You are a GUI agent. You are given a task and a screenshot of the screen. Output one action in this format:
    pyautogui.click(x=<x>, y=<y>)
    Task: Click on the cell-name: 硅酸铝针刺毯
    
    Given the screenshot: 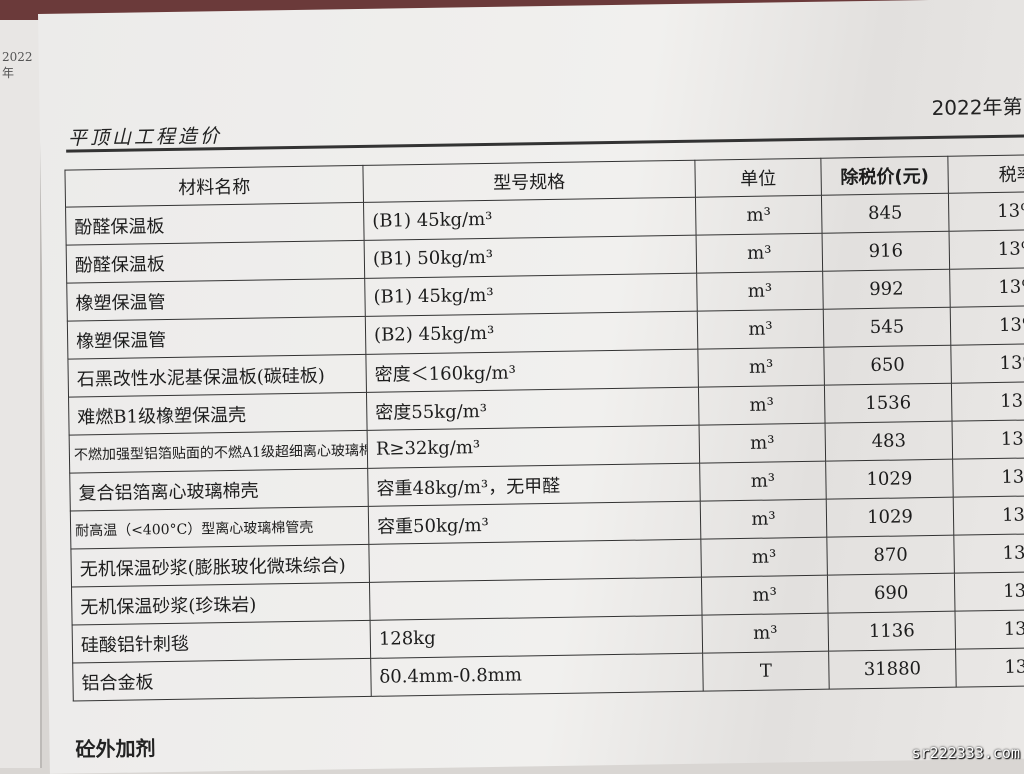 What is the action you would take?
    pyautogui.click(x=221, y=642)
    